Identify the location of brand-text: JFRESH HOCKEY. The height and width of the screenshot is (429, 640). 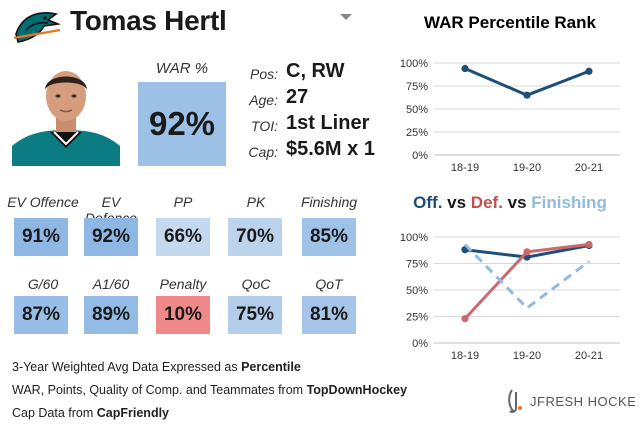
(583, 401).